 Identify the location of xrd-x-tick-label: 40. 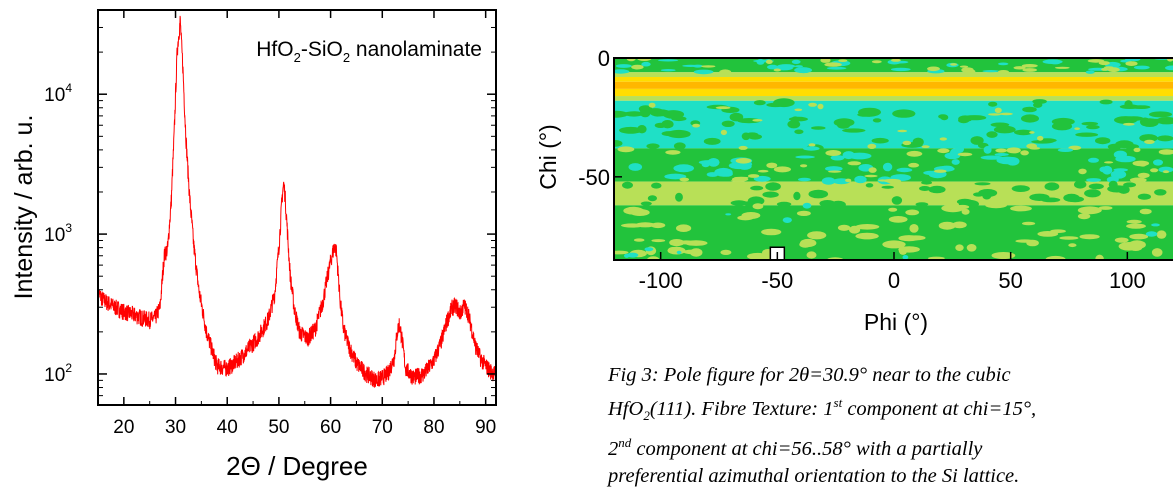
(227, 427).